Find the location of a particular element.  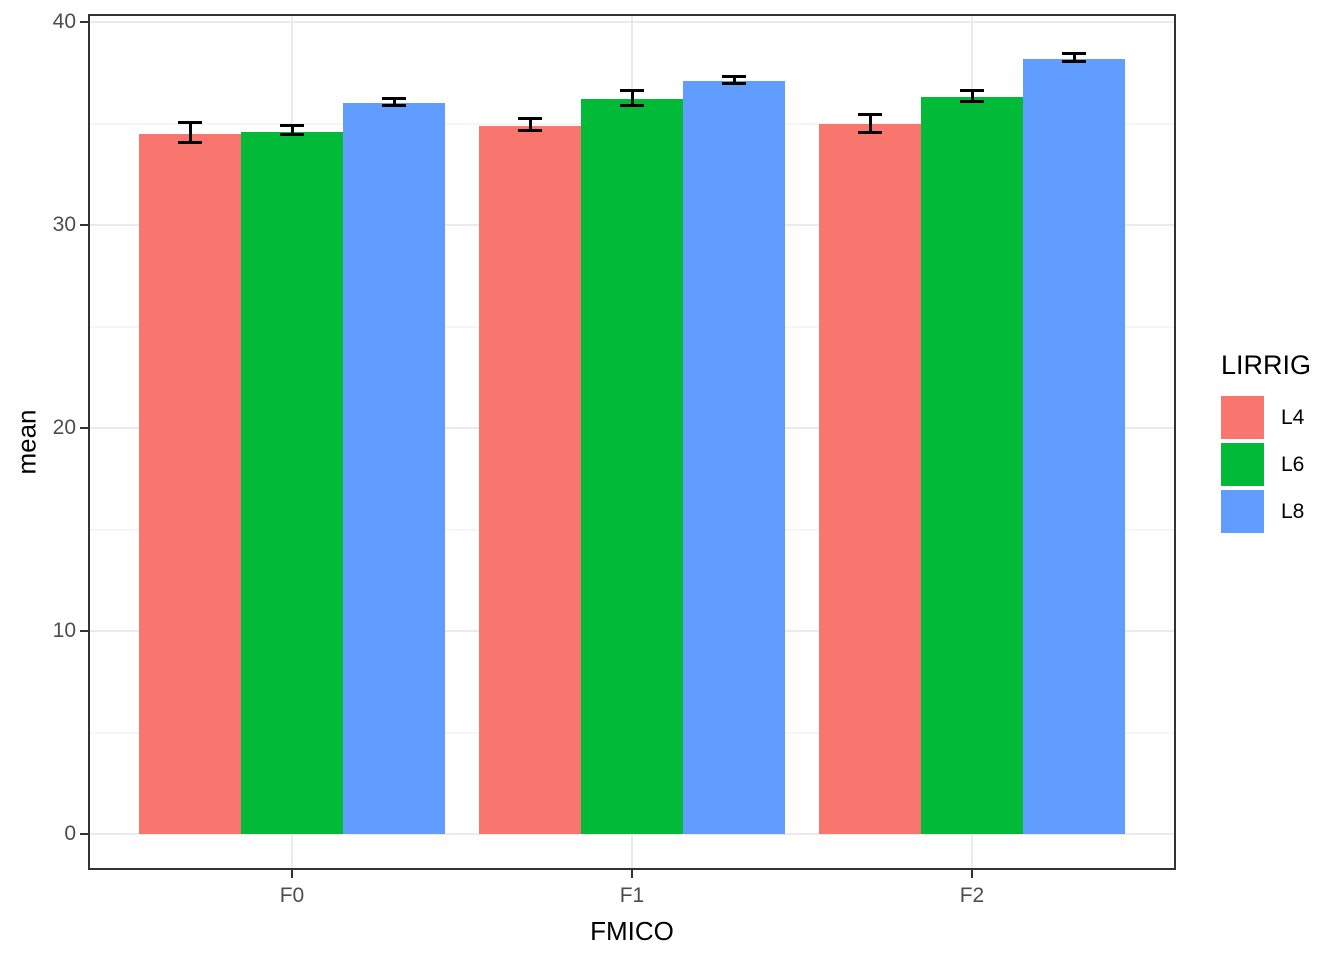

legend-swatch-L4 is located at coordinates (1242, 417).